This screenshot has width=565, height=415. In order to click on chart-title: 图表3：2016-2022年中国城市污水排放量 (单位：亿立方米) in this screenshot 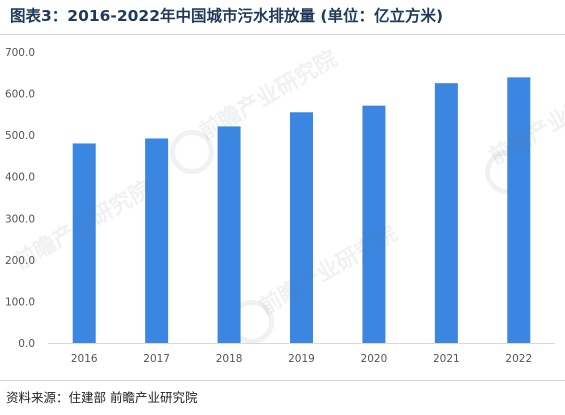, I will do `click(227, 16)`.